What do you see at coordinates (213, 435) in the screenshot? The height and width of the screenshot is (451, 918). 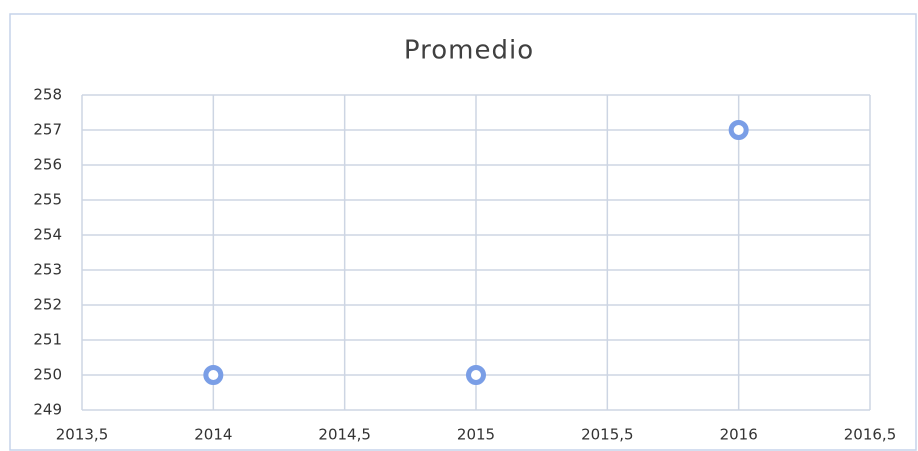 I see `x-tick-label: 2014` at bounding box center [213, 435].